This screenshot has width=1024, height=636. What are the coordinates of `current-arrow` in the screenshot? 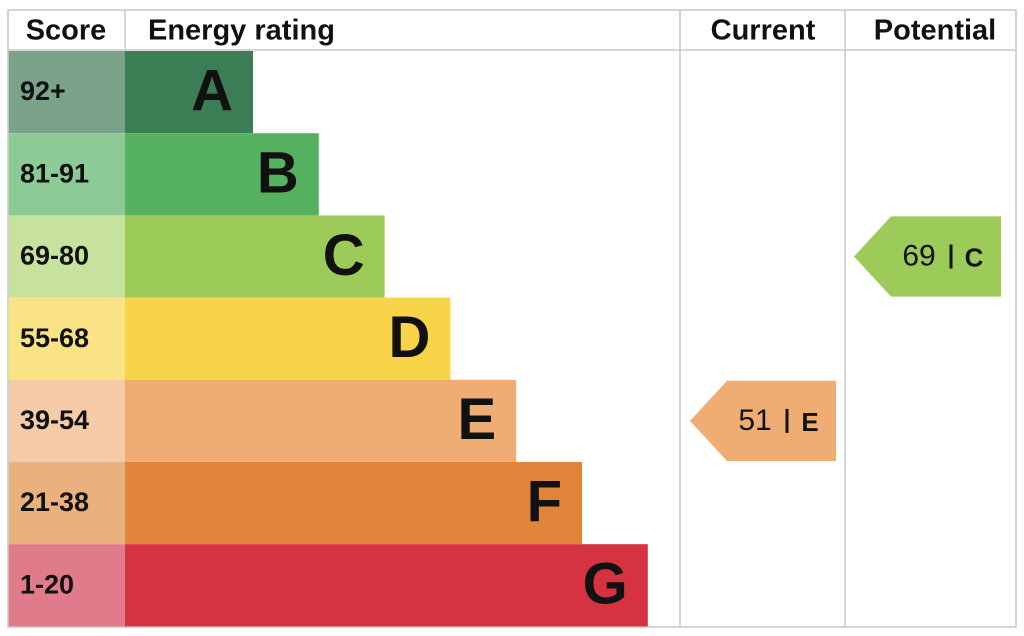 It's located at (763, 420).